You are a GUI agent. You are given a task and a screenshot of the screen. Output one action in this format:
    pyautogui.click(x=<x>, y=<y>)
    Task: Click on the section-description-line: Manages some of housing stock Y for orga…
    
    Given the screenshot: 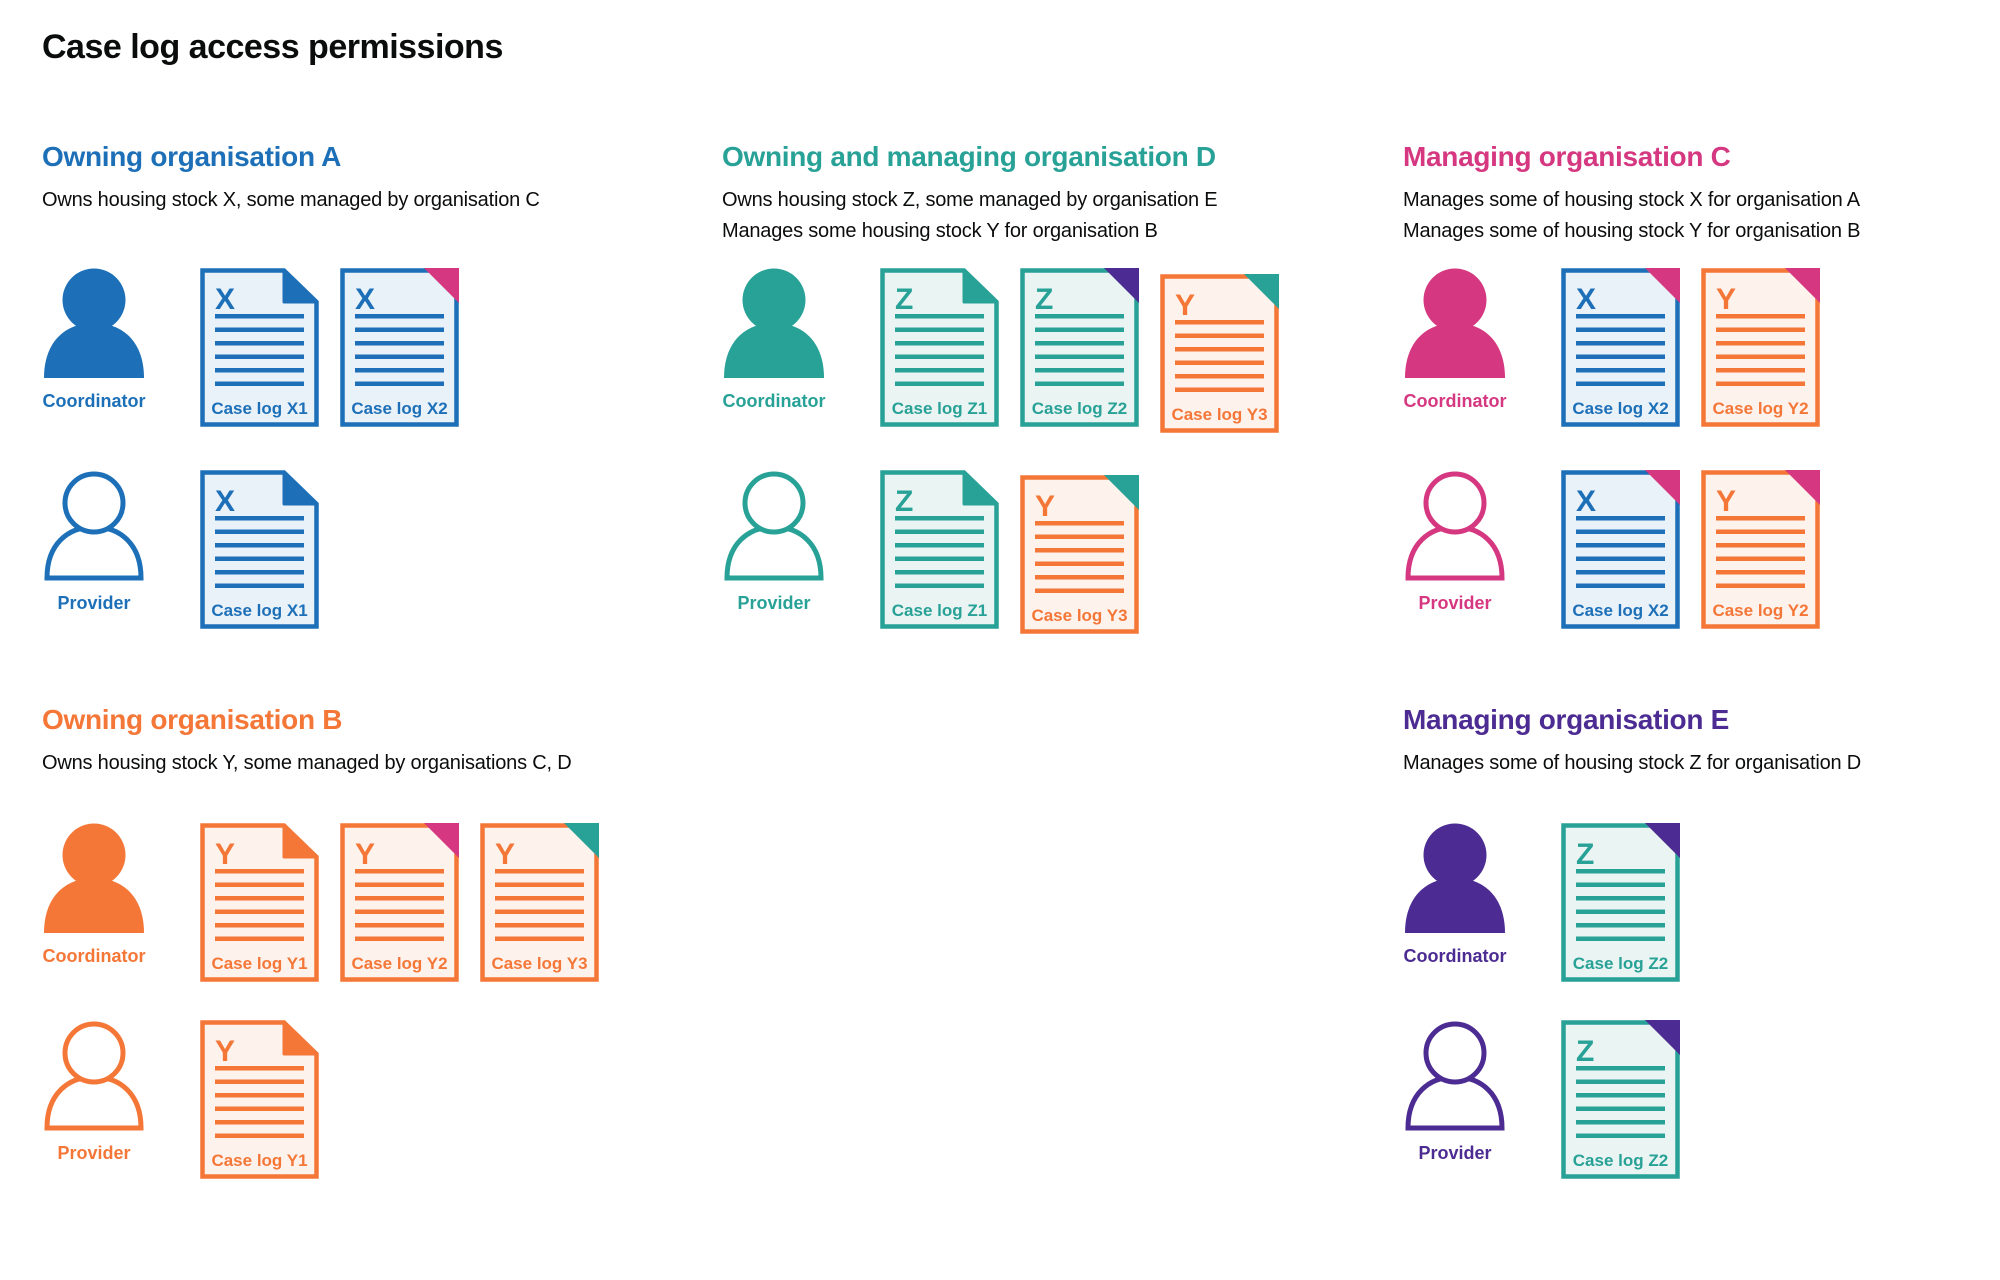 What is the action you would take?
    pyautogui.click(x=1632, y=231)
    